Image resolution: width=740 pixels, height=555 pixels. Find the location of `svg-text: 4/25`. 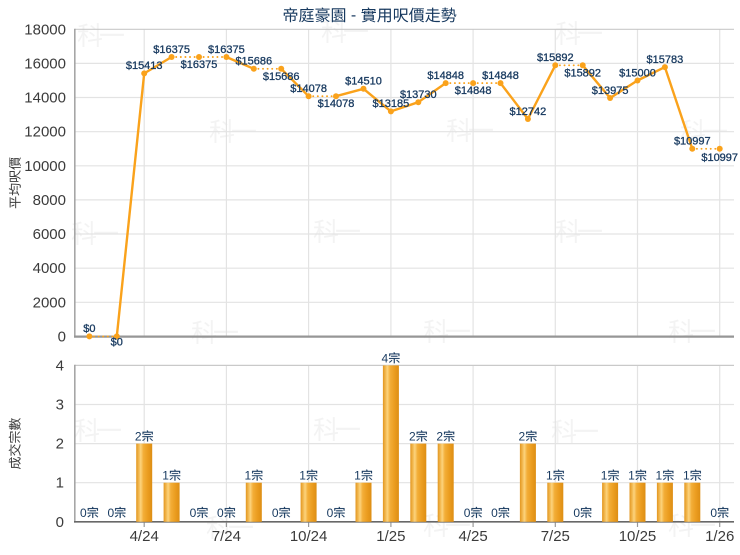

svg-text: 4/25 is located at coordinates (472, 536).